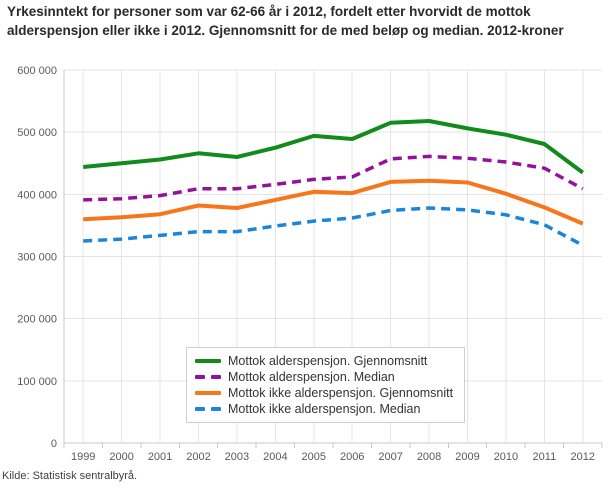 This screenshot has width=610, height=488. What do you see at coordinates (37, 195) in the screenshot?
I see `y-axis-tick-label: 400 000` at bounding box center [37, 195].